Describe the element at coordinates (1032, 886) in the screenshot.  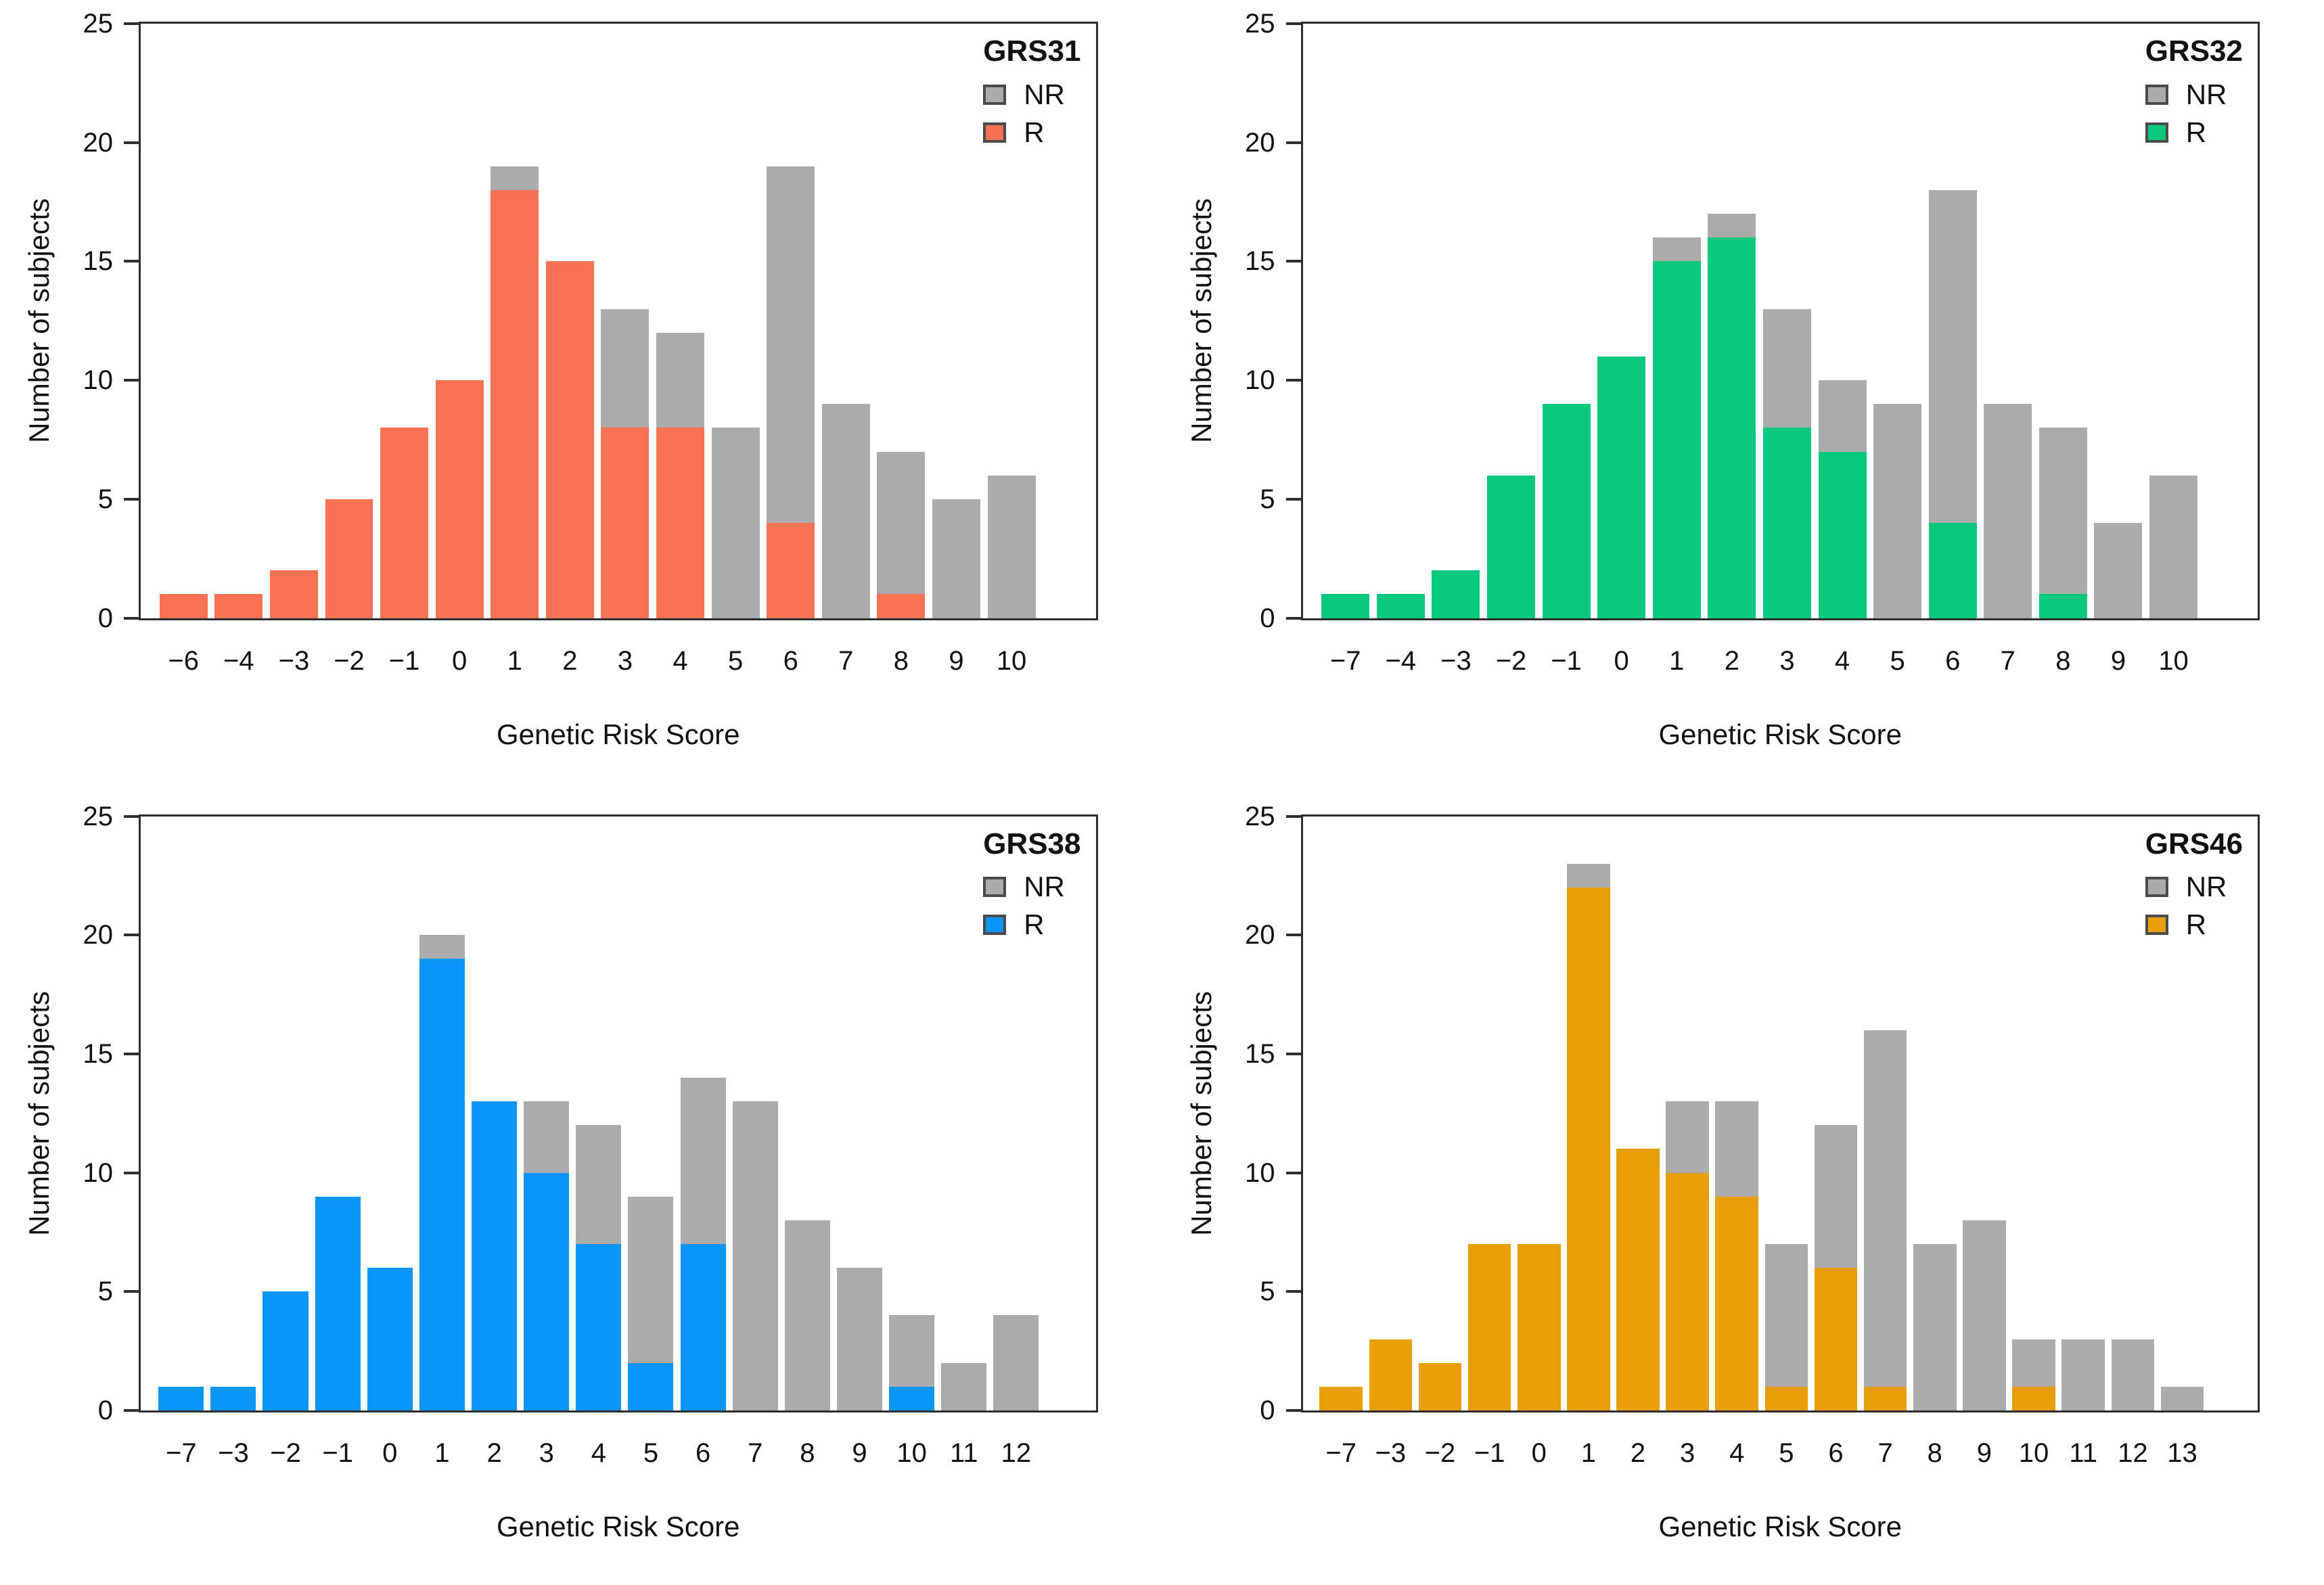
I see `legend: GRS38 NR R` at that location.